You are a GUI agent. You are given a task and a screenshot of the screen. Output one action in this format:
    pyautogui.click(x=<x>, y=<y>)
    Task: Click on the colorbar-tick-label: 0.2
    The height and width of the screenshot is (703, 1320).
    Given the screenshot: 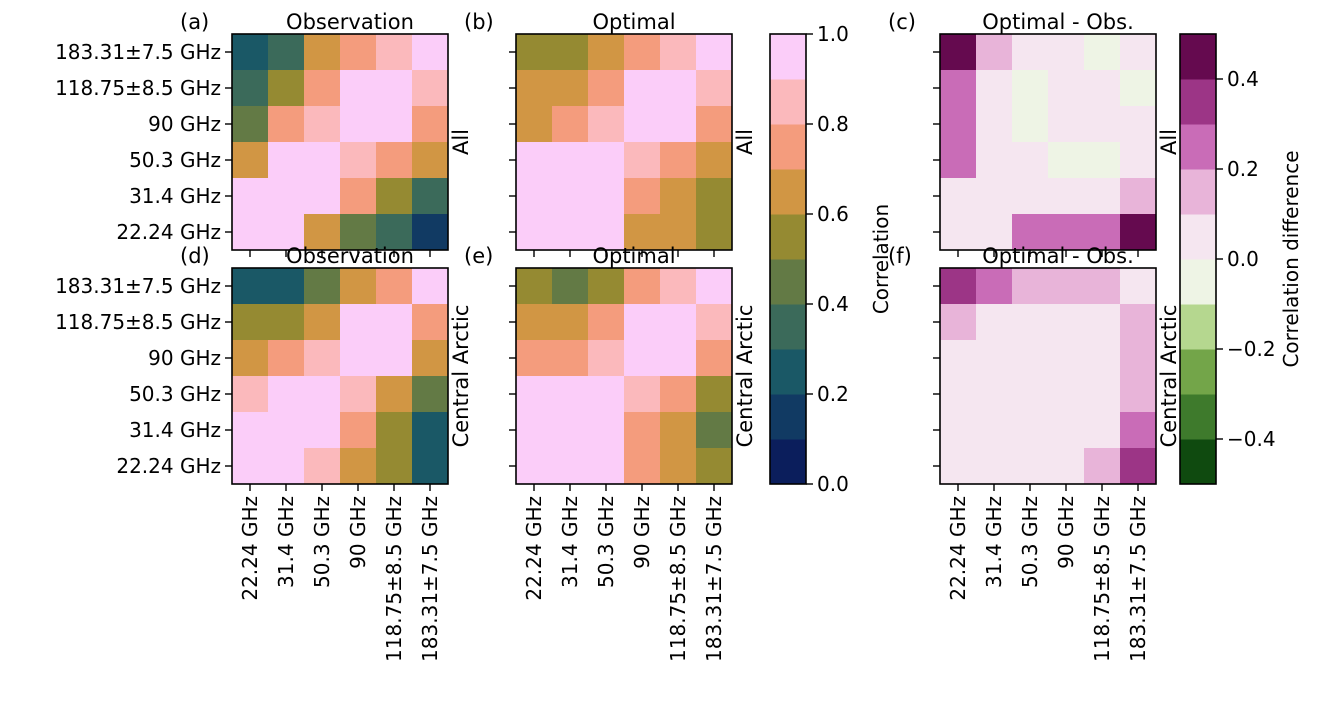 What is the action you would take?
    pyautogui.click(x=1243, y=169)
    